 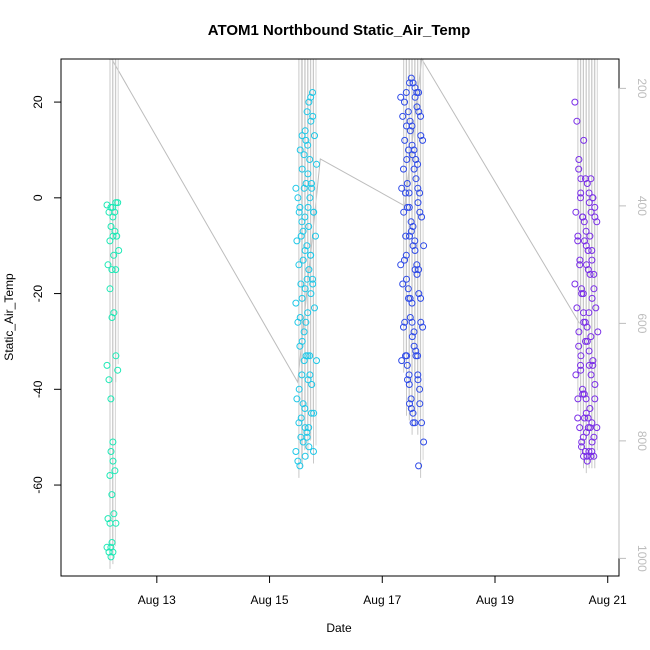 What do you see at coordinates (38, 294) in the screenshot?
I see `y-left-tick-label: -20` at bounding box center [38, 294].